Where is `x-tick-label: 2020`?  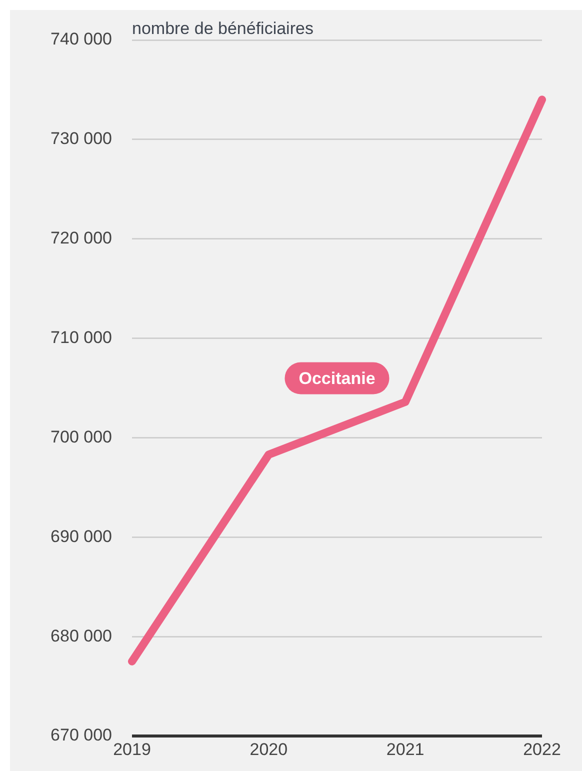 x-tick-label: 2020 is located at coordinates (269, 749).